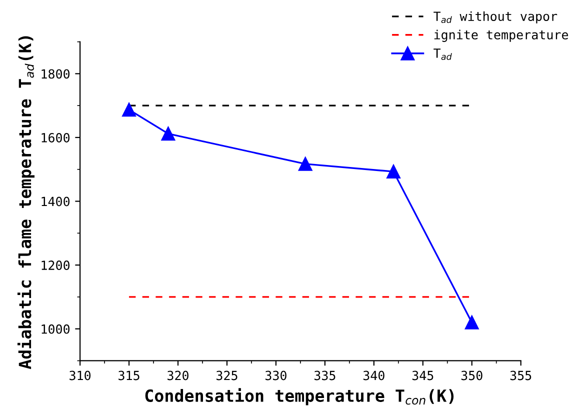  What do you see at coordinates (56, 265) in the screenshot?
I see `y-tick-label: 1200` at bounding box center [56, 265].